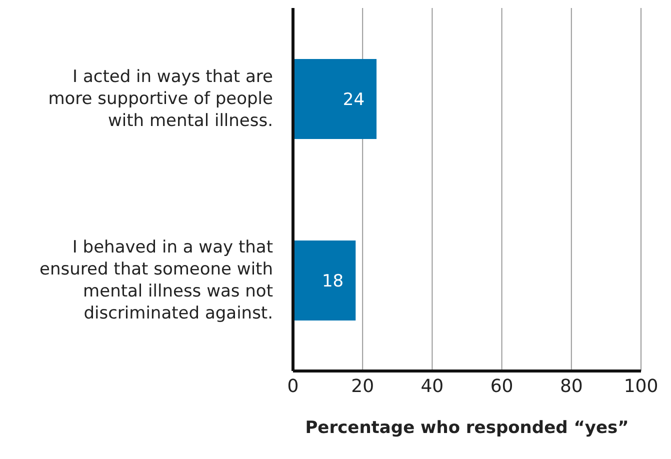 This screenshot has height=459, width=671. I want to click on y-tick-label: I acted in ways that are more supportive of people with mental illness., so click(160, 98).